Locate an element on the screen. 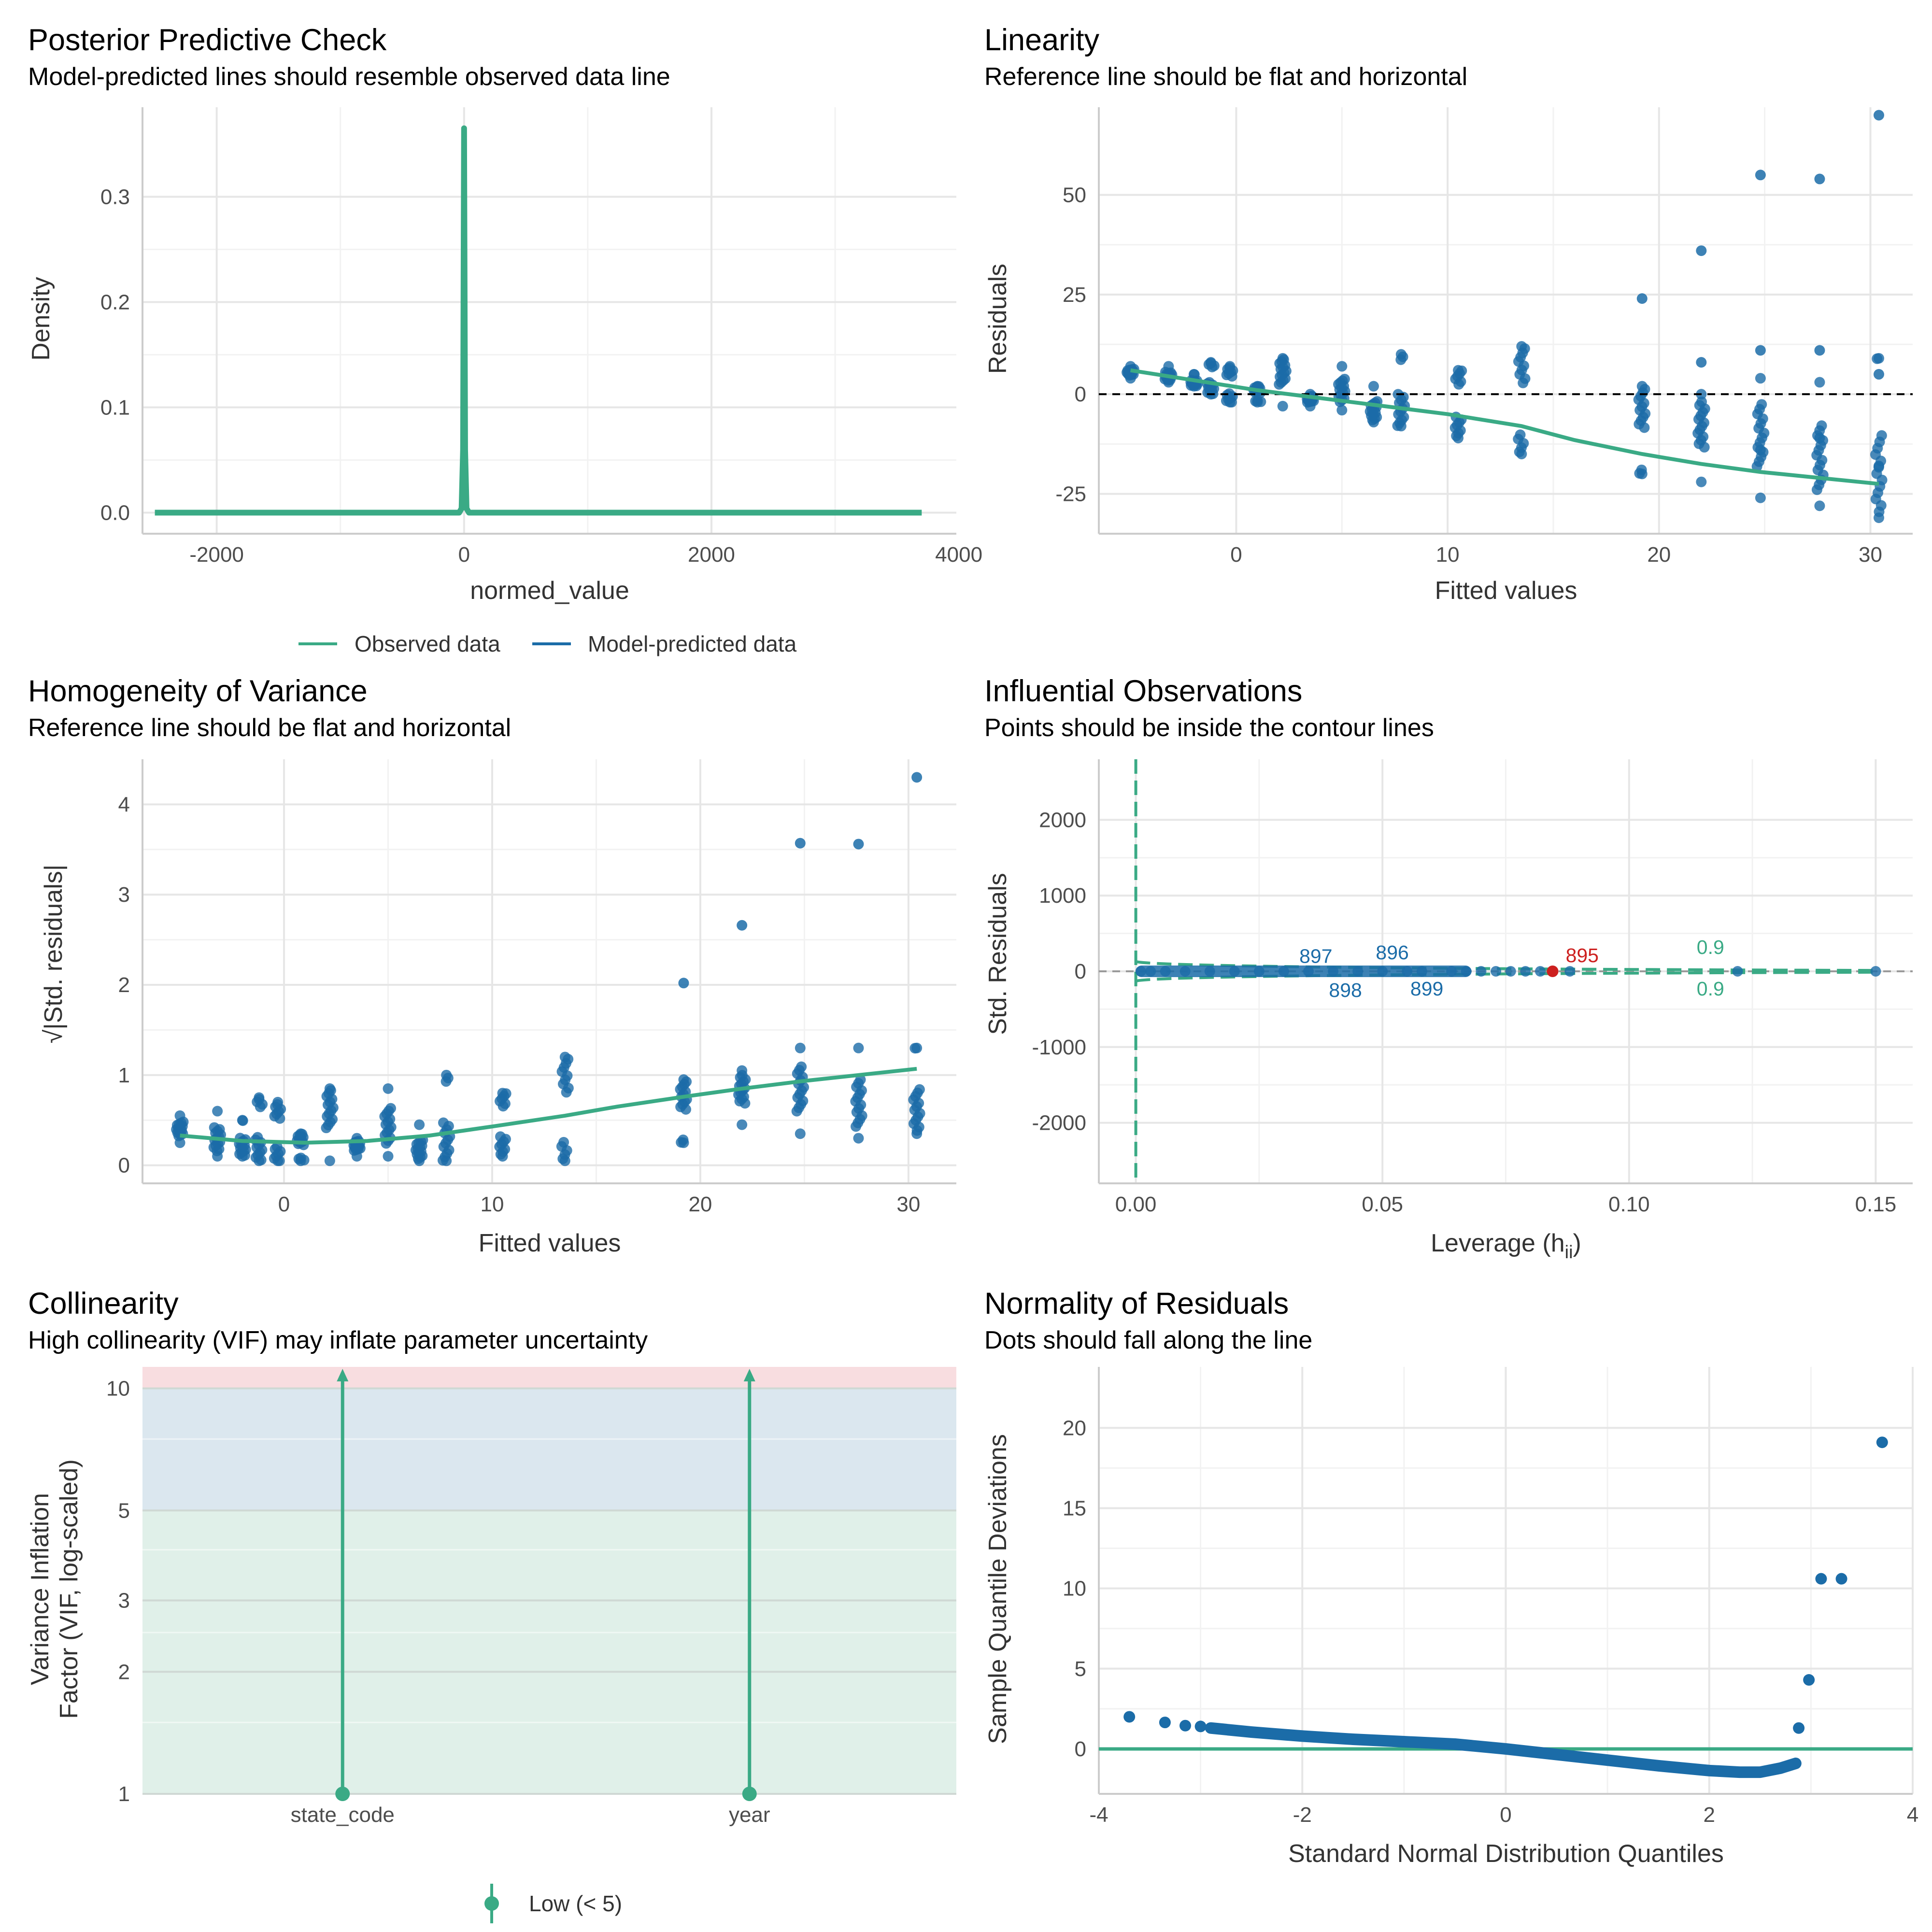  normality-y-axis-label: Sample Quantile Deviations is located at coordinates (998, 1589).